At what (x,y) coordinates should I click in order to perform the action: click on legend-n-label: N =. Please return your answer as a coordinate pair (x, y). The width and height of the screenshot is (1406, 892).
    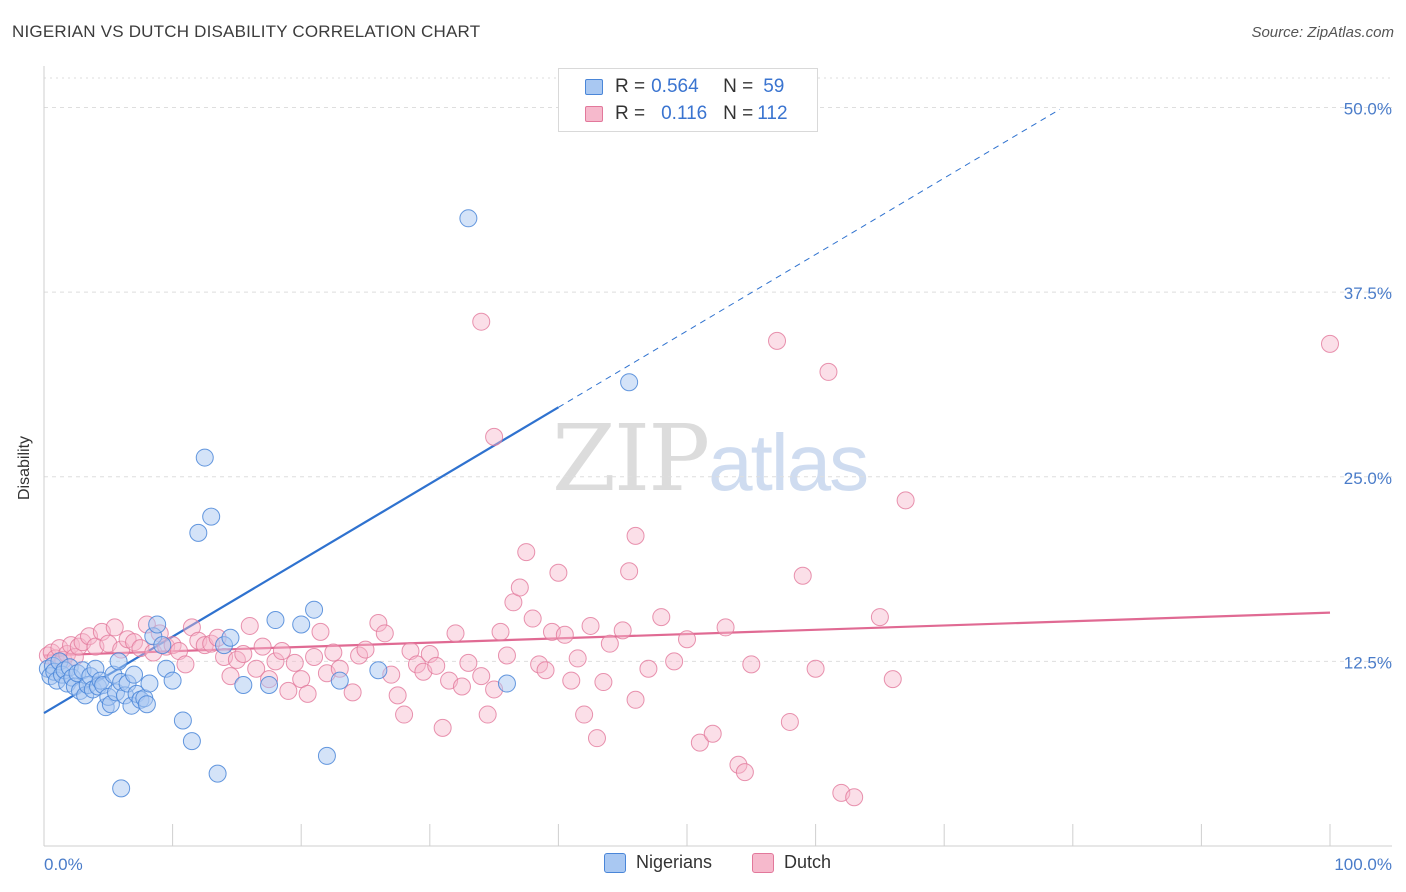
    Looking at the image, I should click on (738, 86).